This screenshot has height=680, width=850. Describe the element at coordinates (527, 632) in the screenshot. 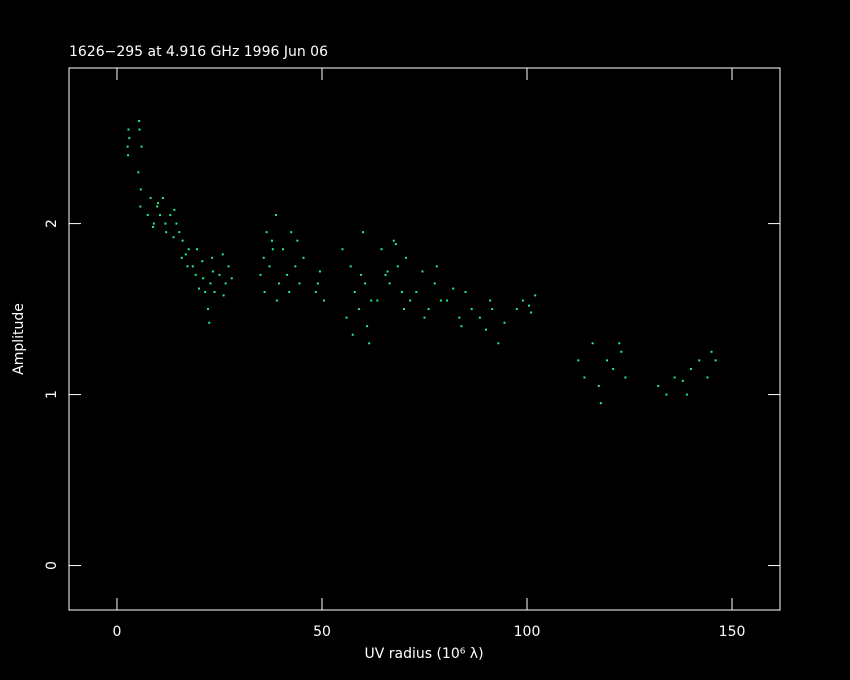

I see `x-tick-label: 100` at that location.